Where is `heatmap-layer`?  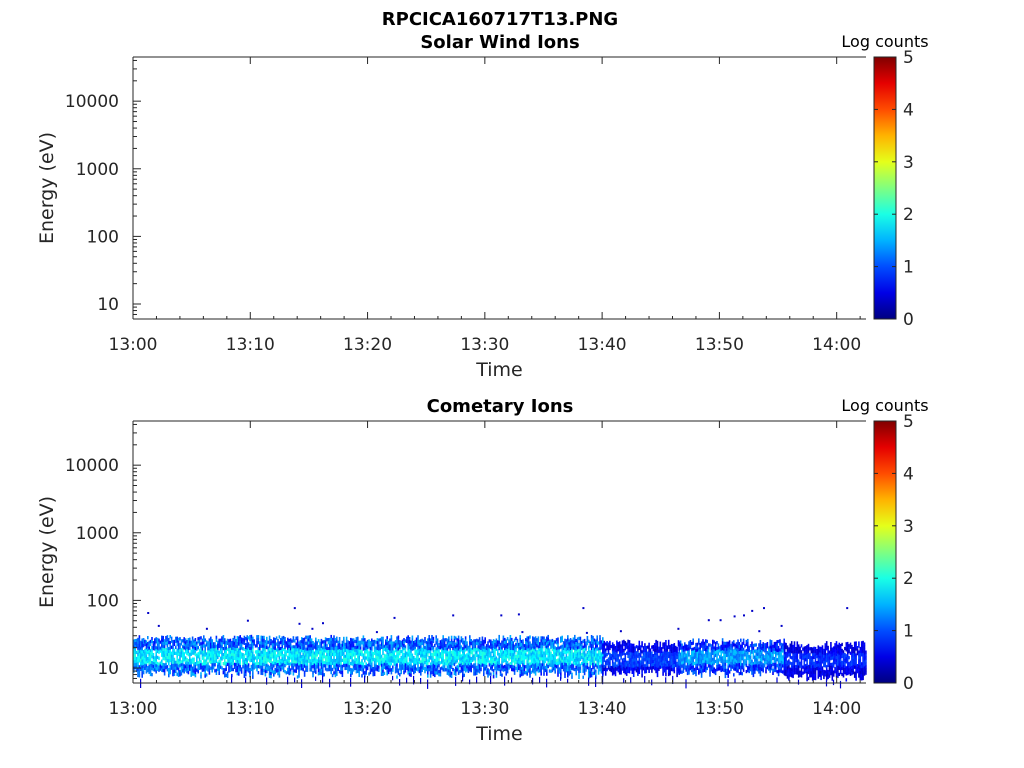
heatmap-layer is located at coordinates (500, 661).